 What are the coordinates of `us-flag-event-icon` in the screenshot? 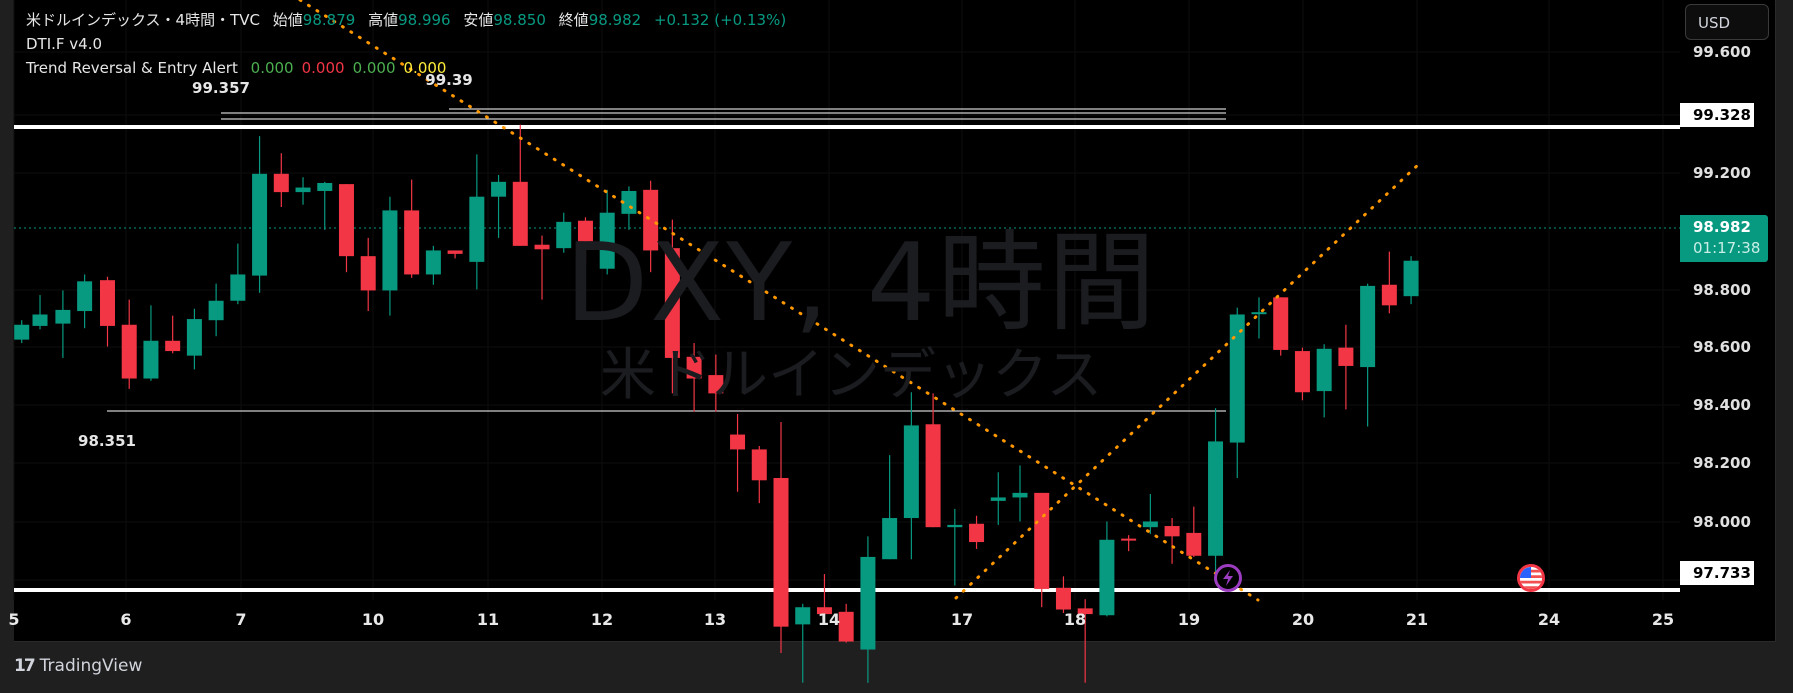 It's located at (1531, 578).